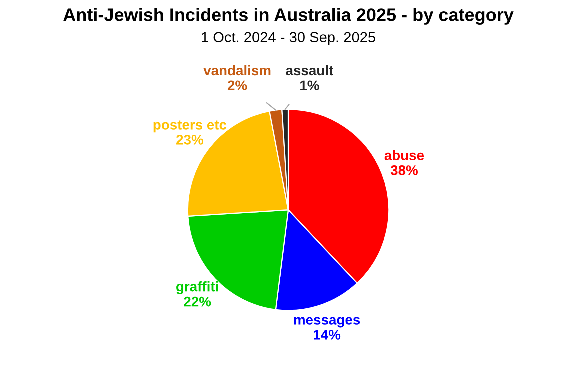 This screenshot has width=577, height=368. I want to click on data-label: 14%, so click(327, 335).